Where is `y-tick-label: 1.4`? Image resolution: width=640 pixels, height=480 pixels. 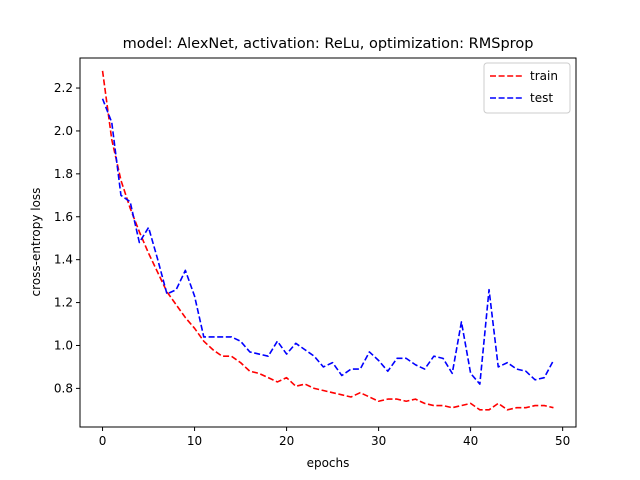
y-tick-label: 1.4 is located at coordinates (63, 260).